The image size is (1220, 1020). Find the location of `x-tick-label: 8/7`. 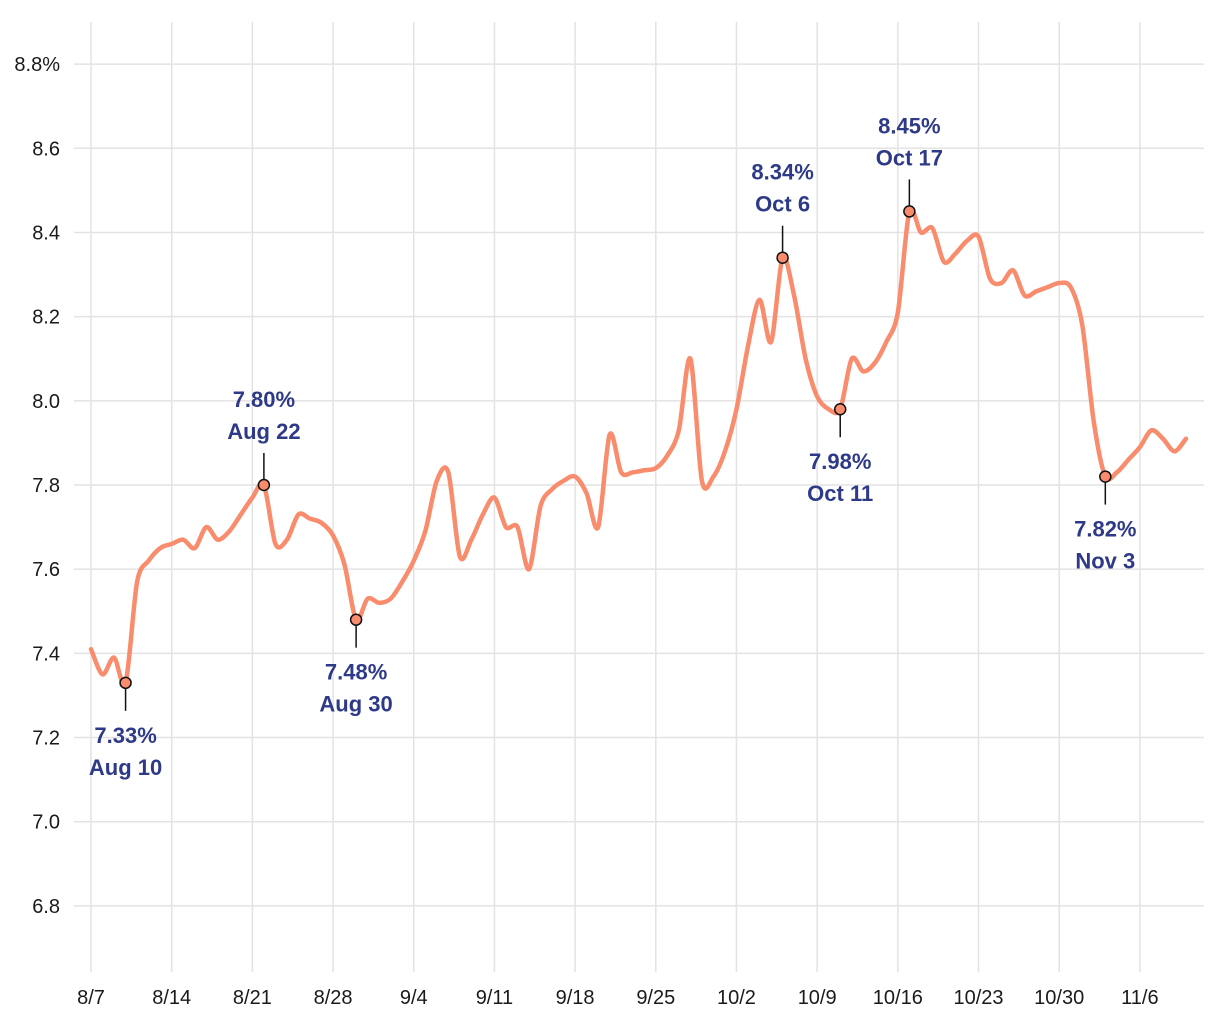

x-tick-label: 8/7 is located at coordinates (91, 998).